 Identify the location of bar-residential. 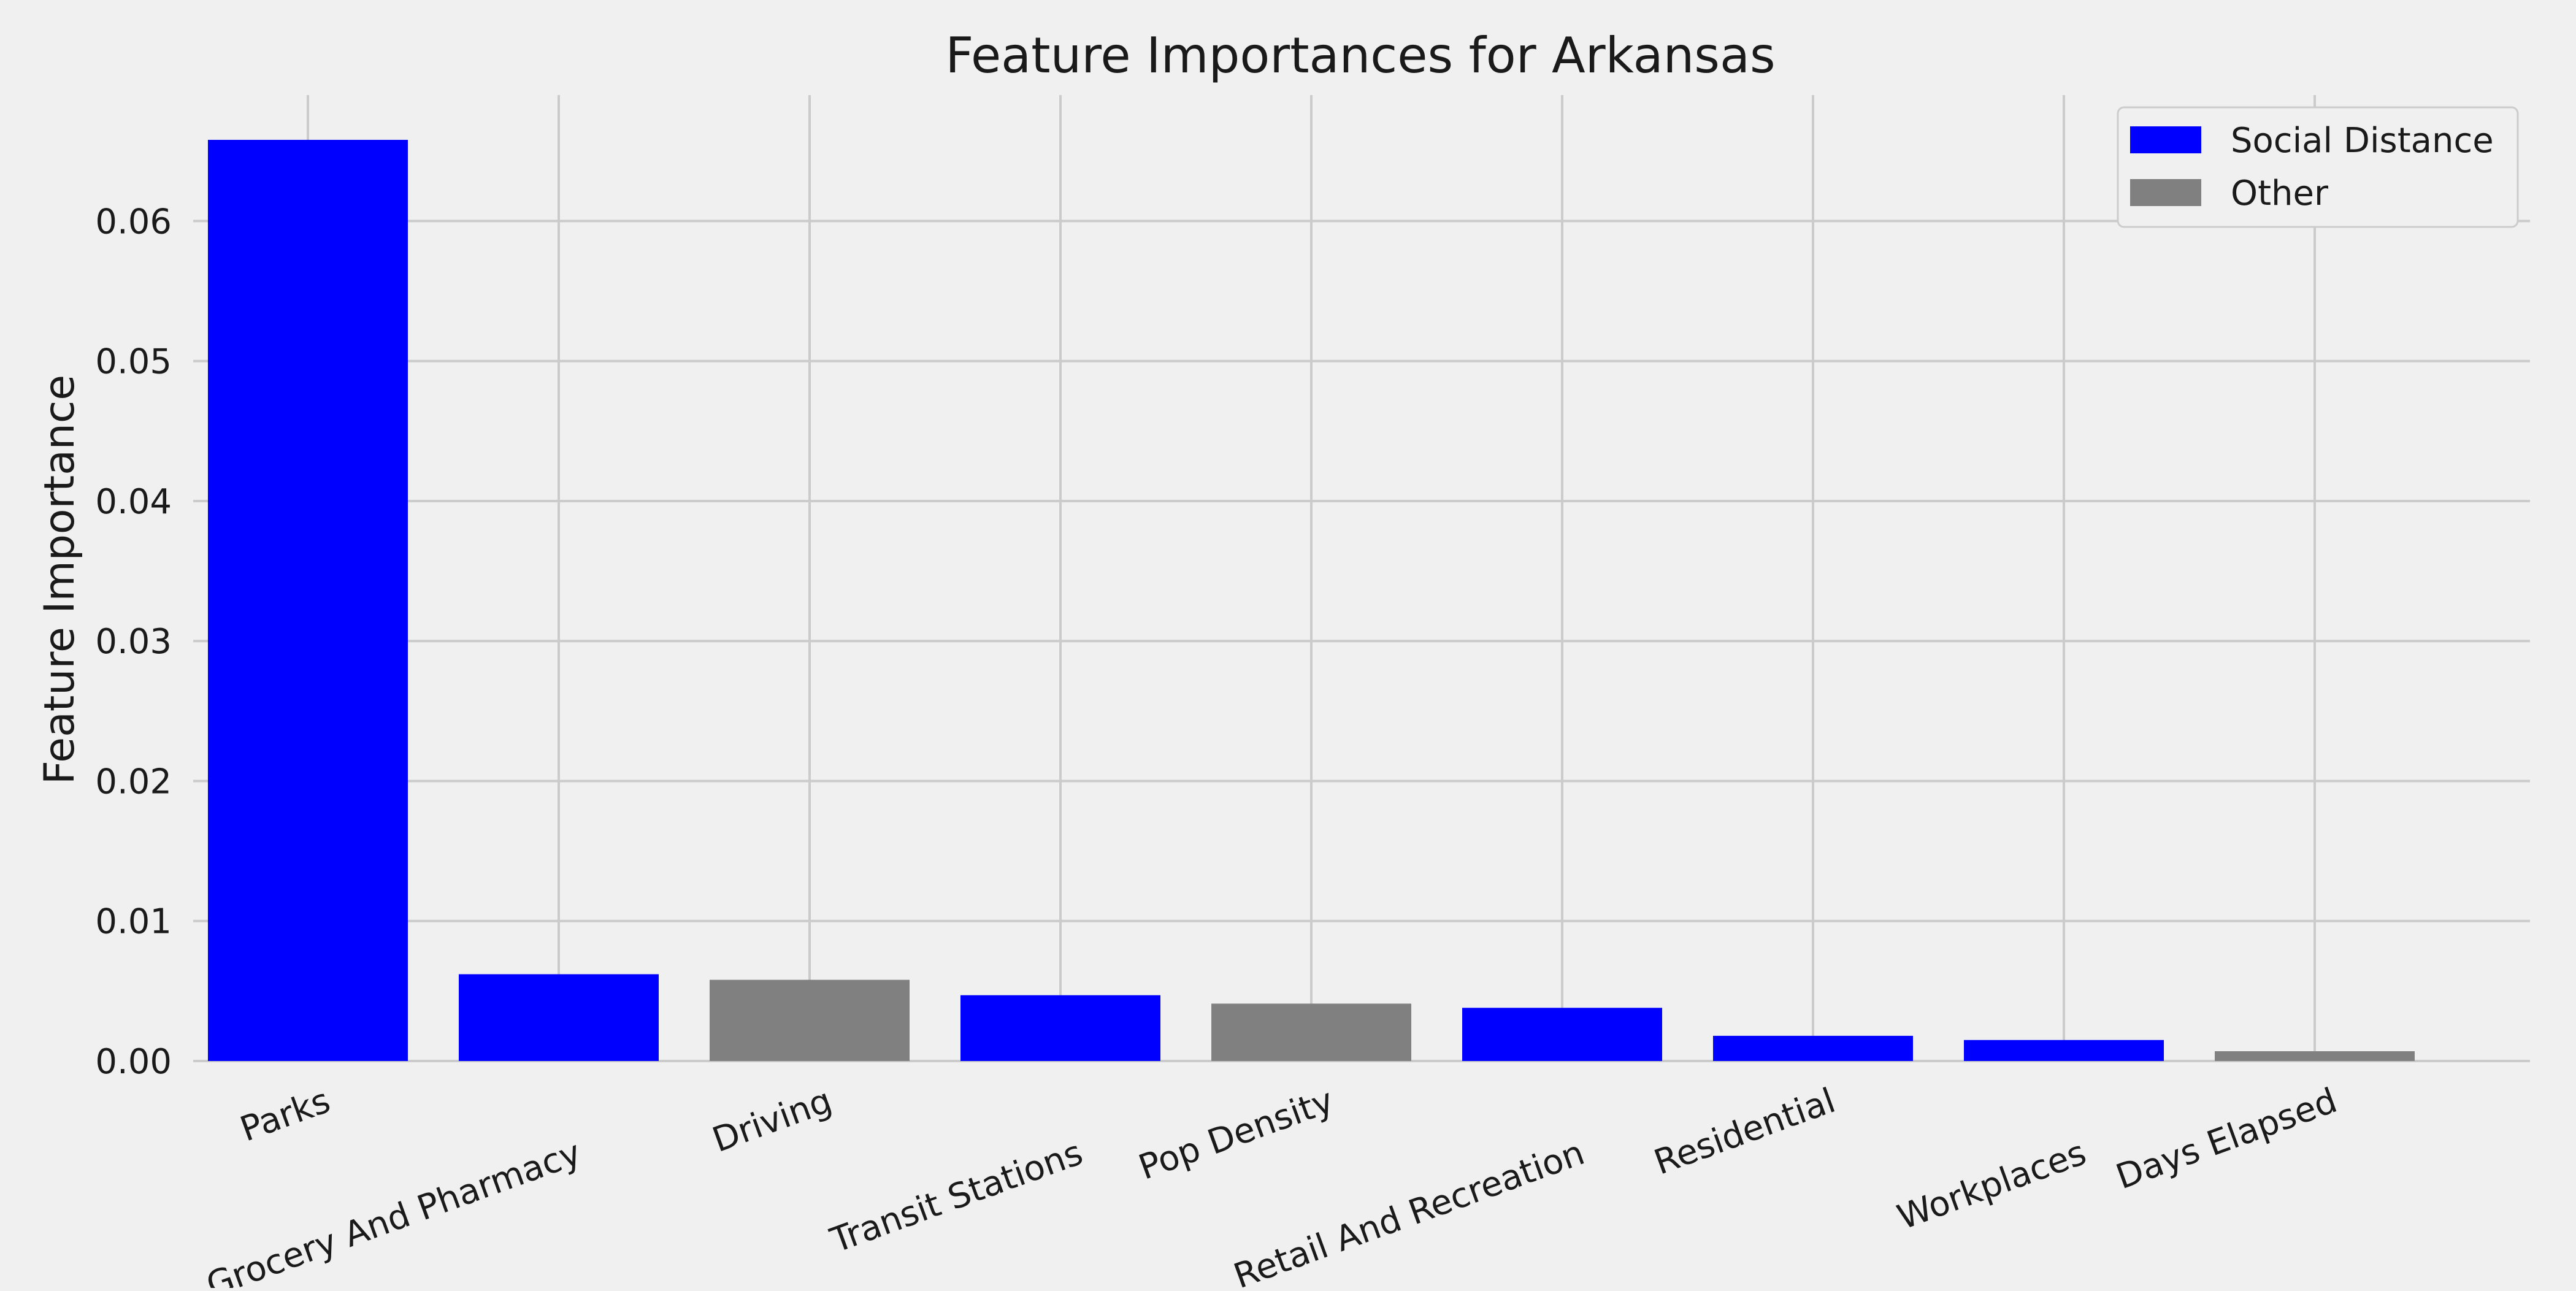
(1813, 1048).